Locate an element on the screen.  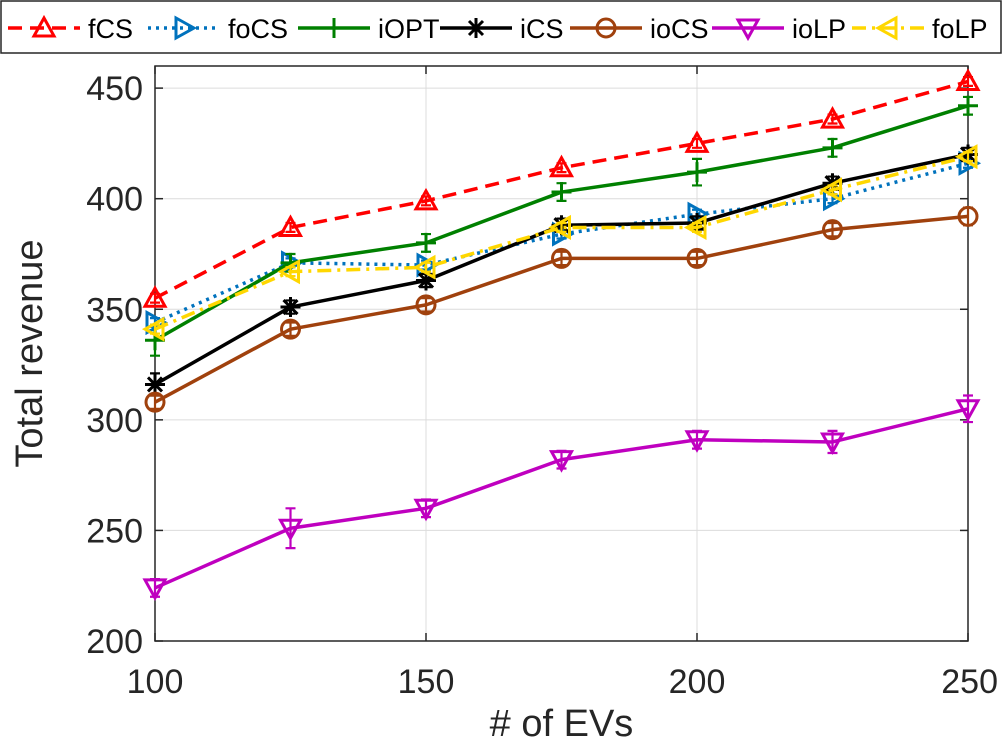
legend-entry-ics: iCS is located at coordinates (502, 29).